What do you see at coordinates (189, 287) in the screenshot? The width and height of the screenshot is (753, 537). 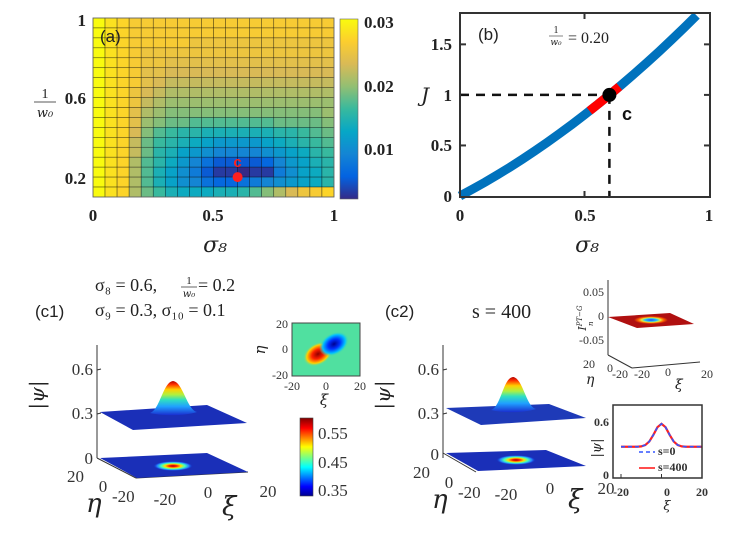 I see `title-fraction: 1 w₀` at bounding box center [189, 287].